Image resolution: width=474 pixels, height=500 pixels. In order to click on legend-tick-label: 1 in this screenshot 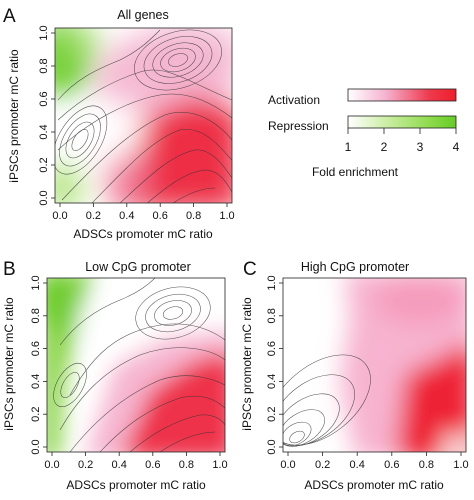, I will do `click(348, 147)`.